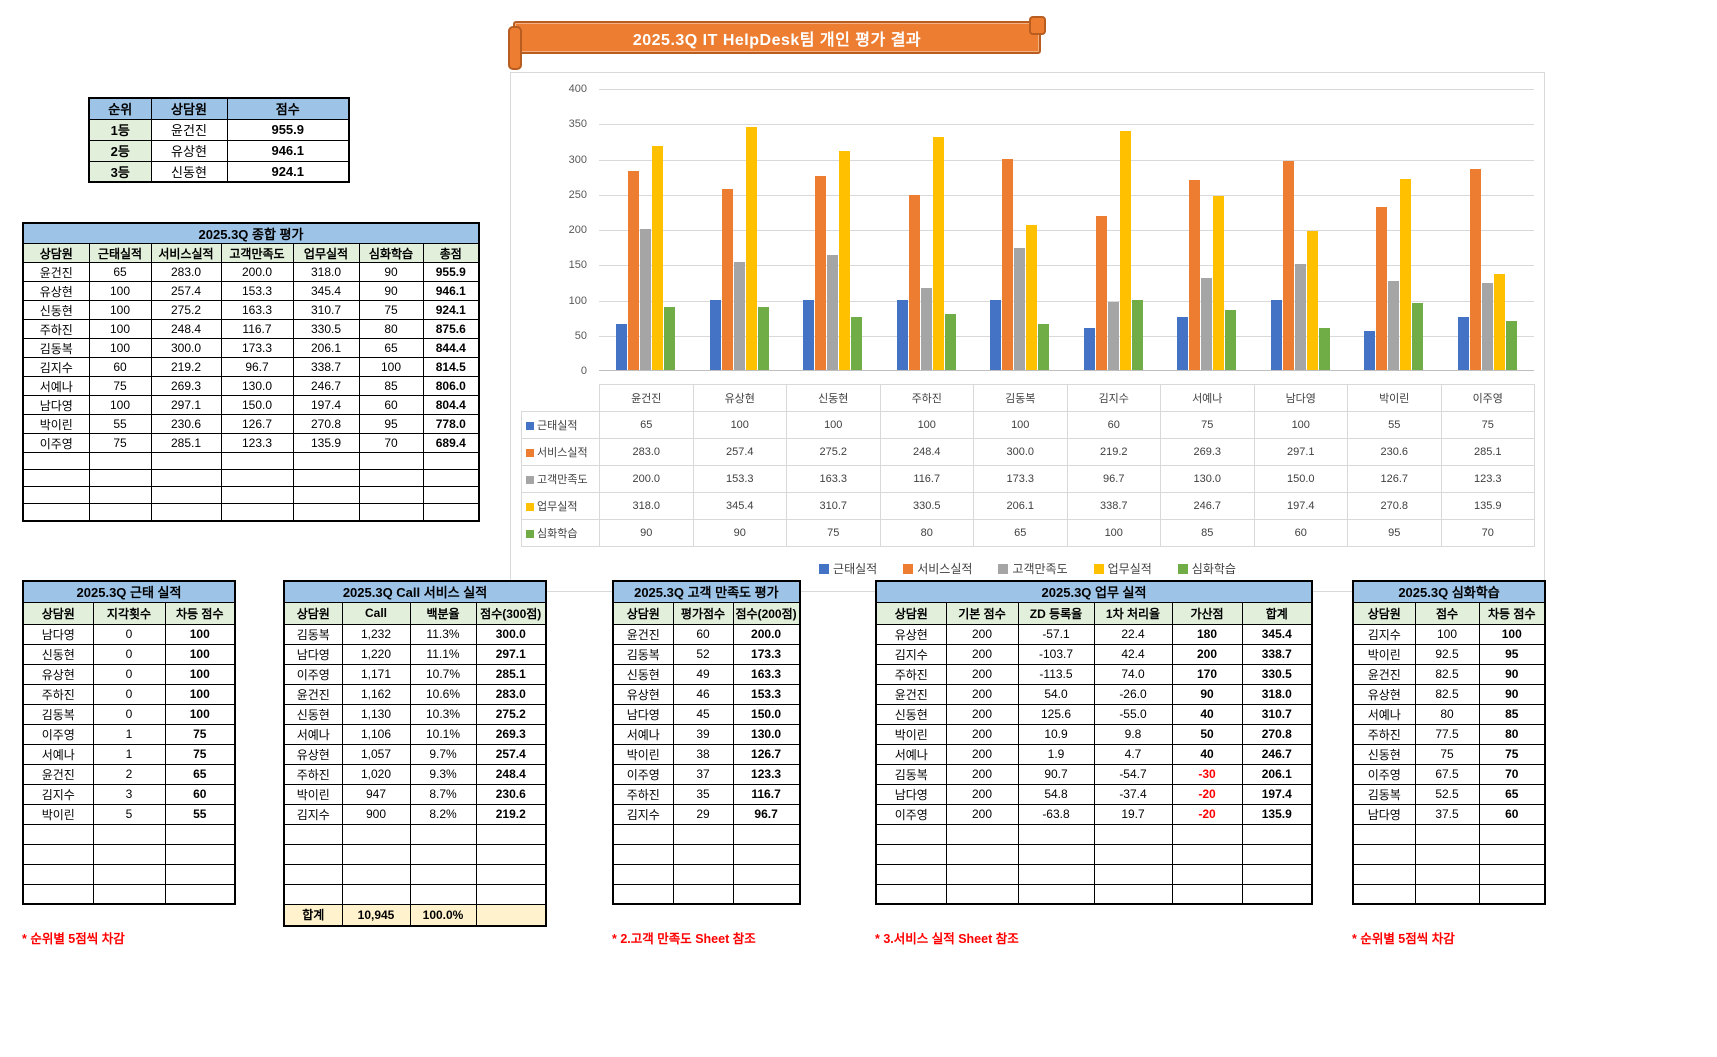  I want to click on cell: 130.0, so click(766, 734).